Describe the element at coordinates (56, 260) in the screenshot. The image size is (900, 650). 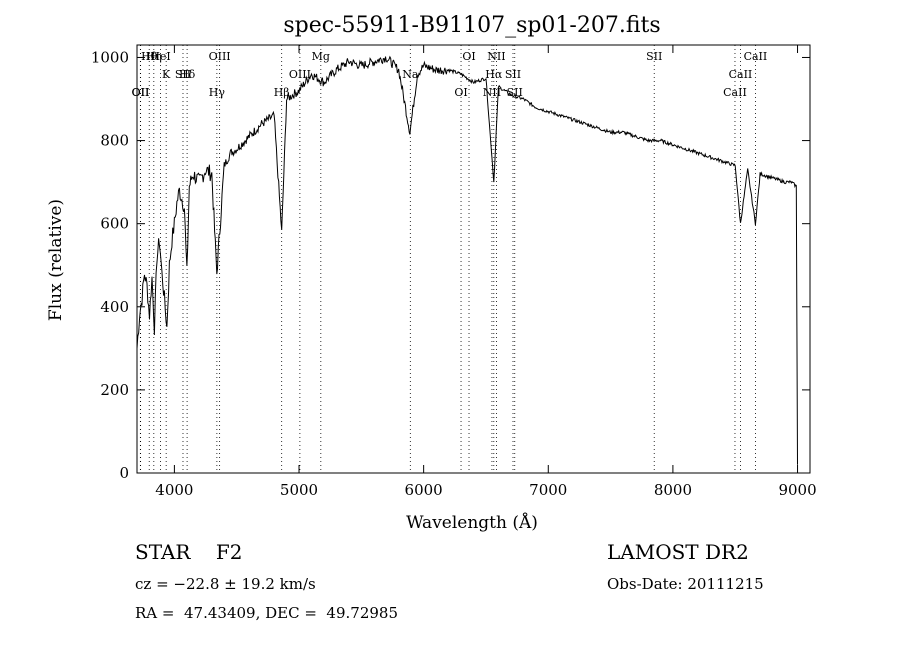
I see `y-axis-label: Flux (relative)` at that location.